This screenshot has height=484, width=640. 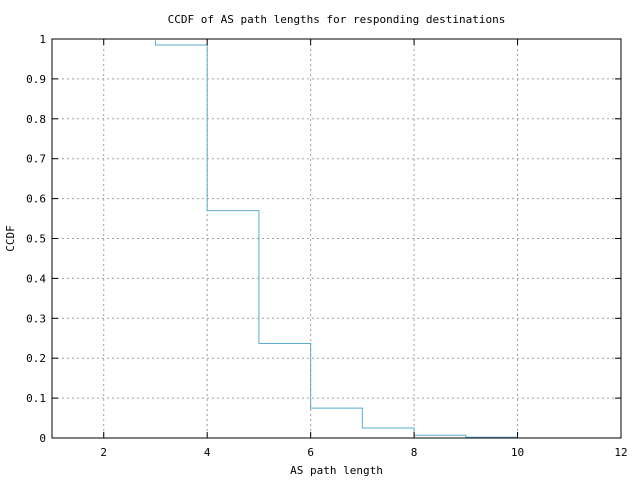 I want to click on x-tick-label: 2, so click(x=103, y=452).